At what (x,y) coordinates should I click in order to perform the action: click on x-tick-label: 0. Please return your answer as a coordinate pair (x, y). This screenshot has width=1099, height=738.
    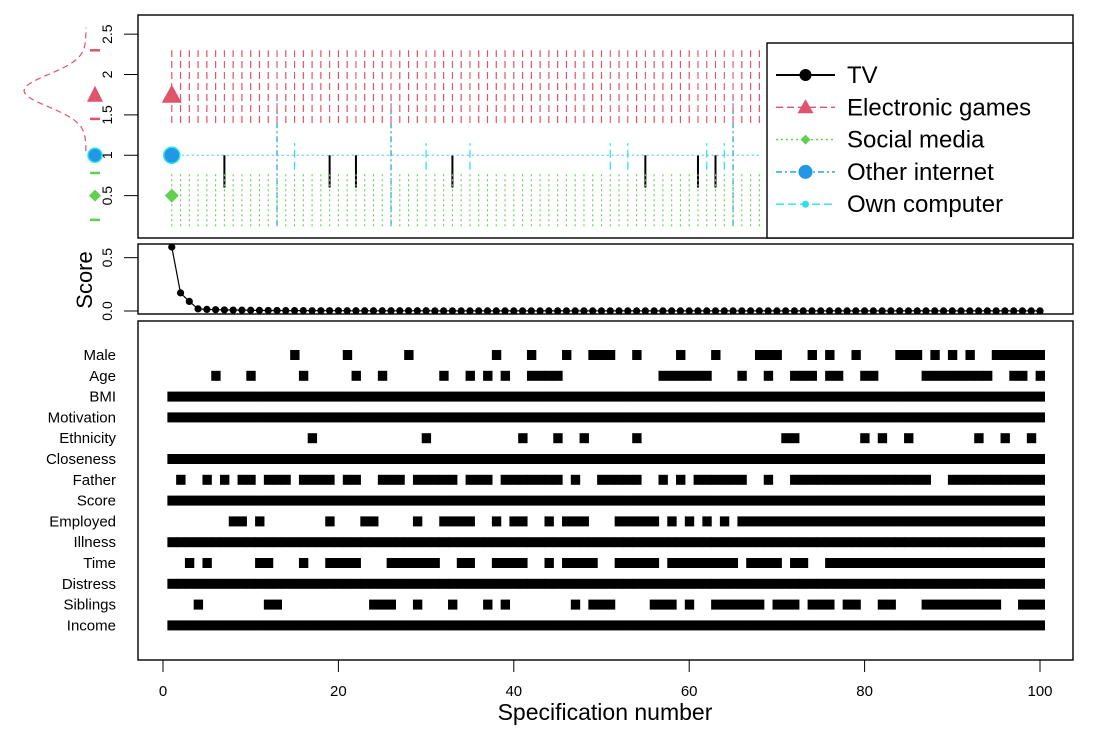
    Looking at the image, I should click on (163, 691).